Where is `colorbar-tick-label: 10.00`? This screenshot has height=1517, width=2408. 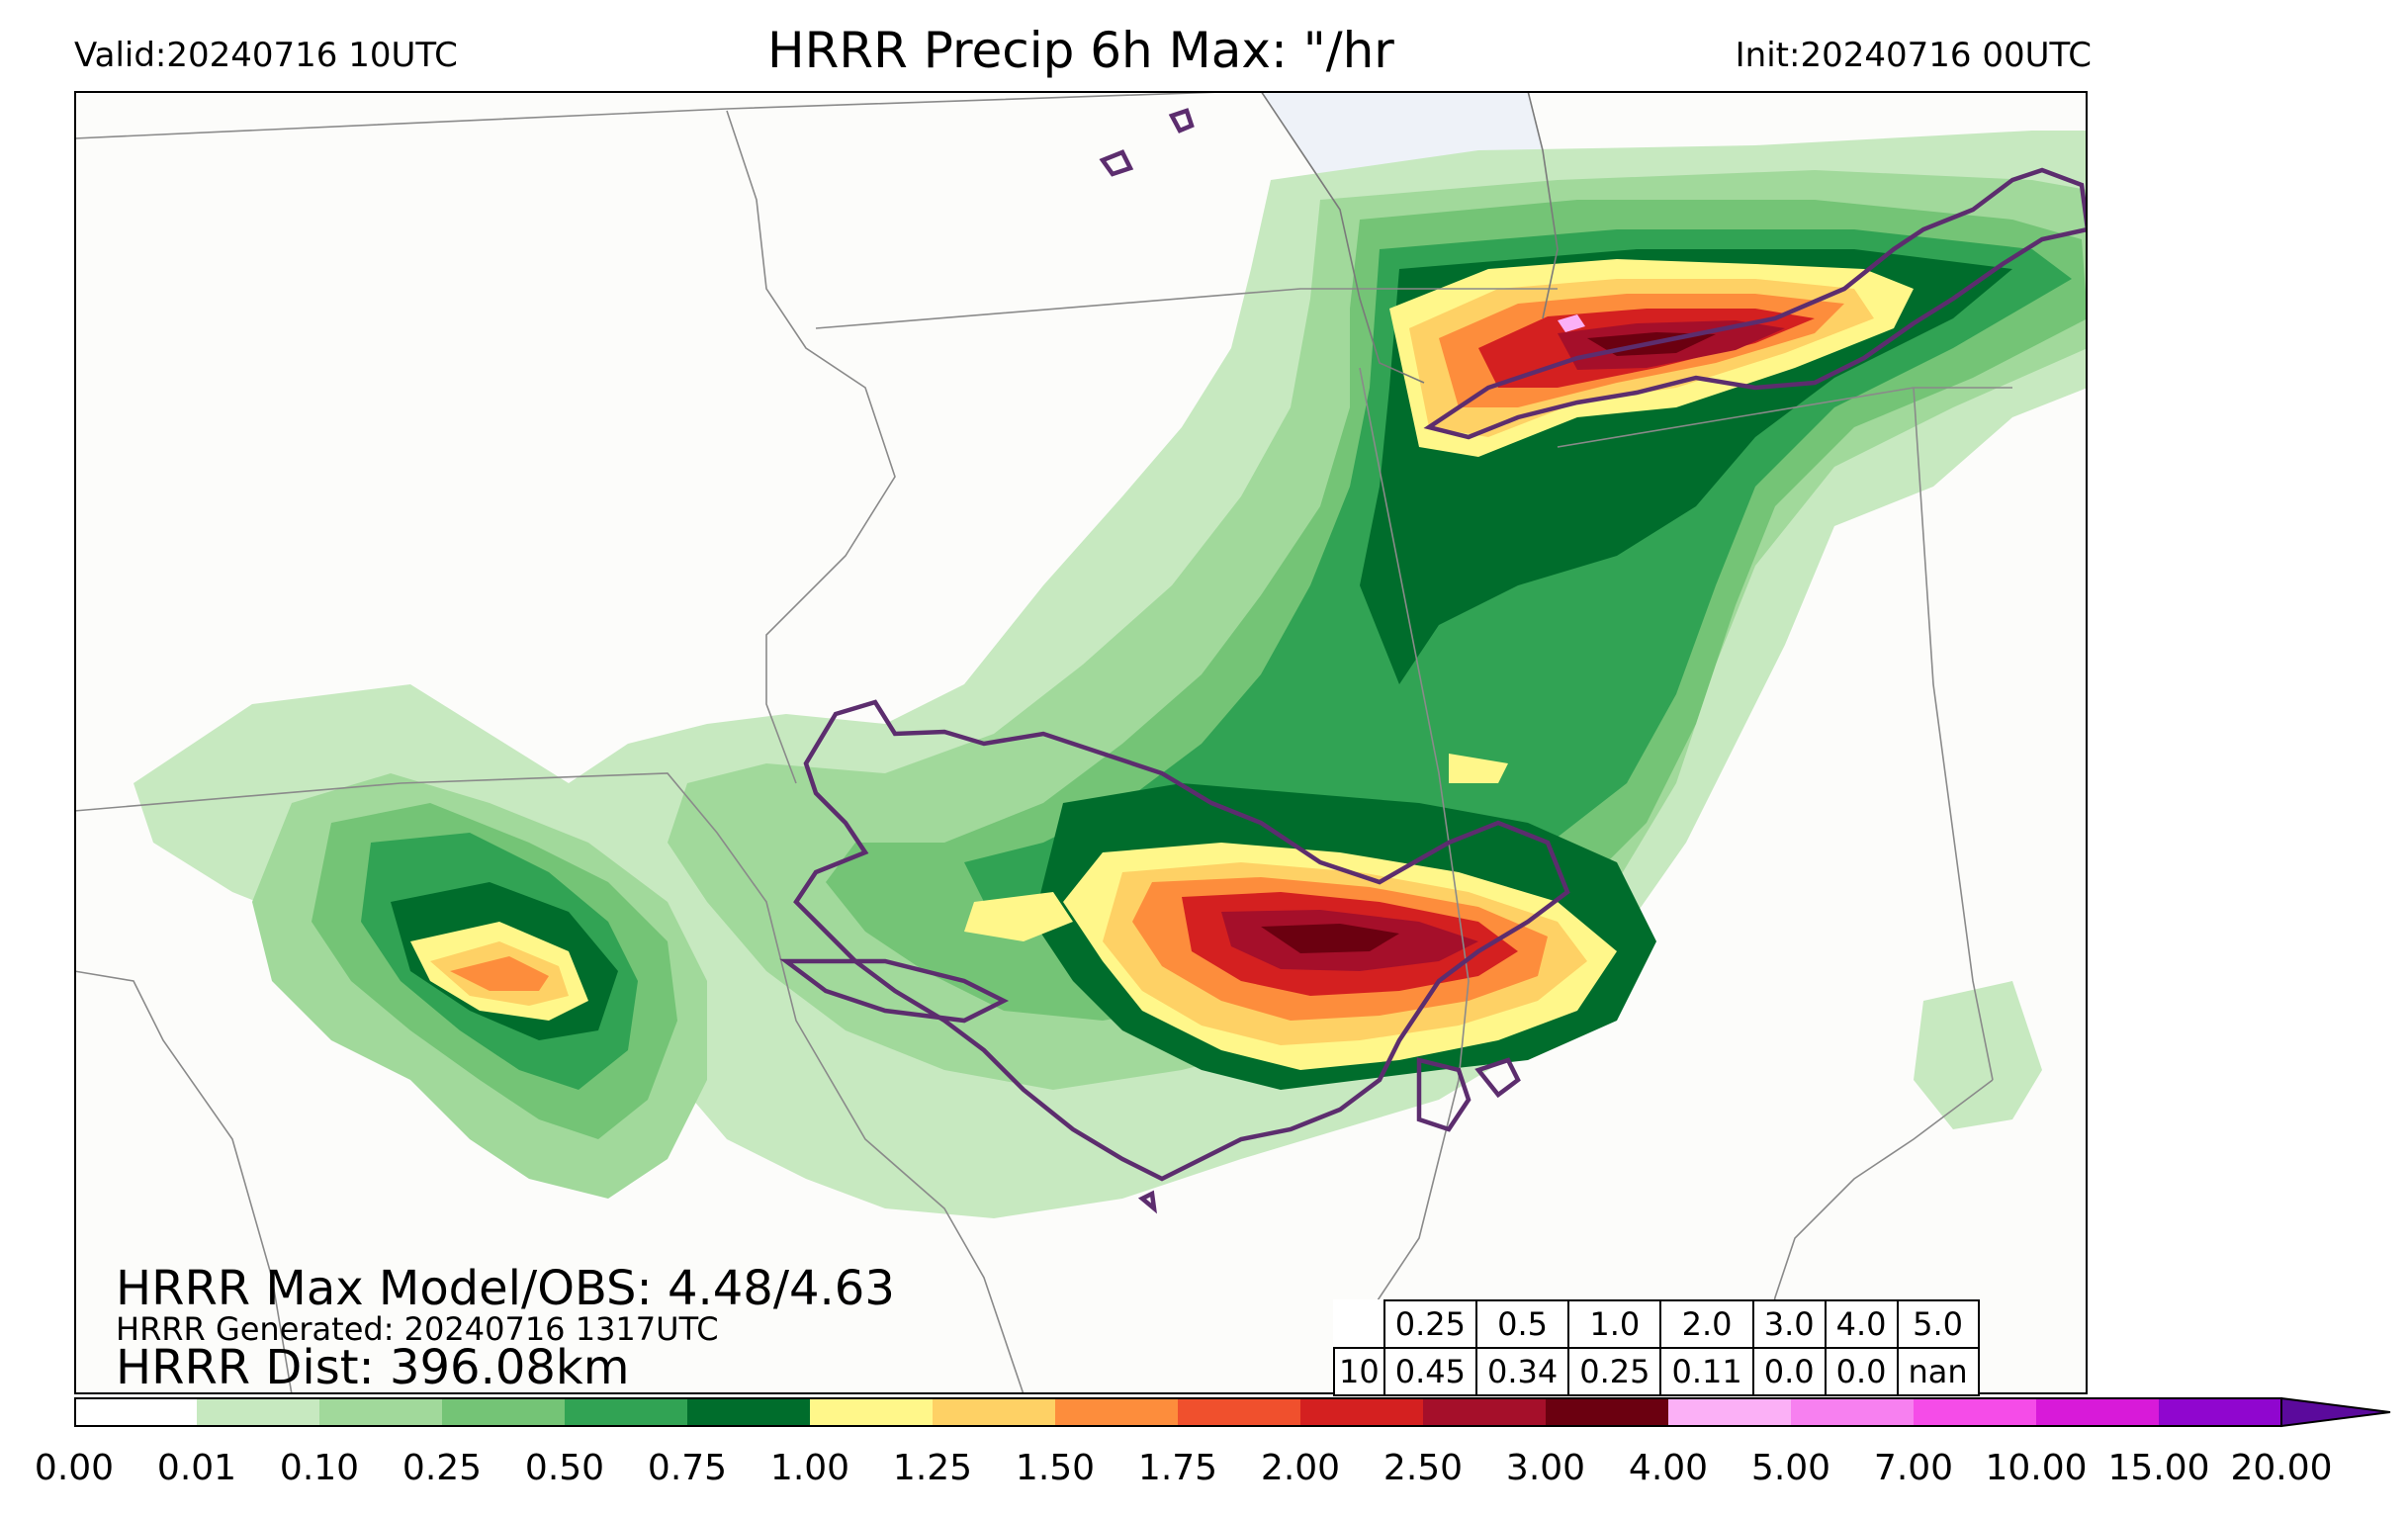 colorbar-tick-label: 10.00 is located at coordinates (2036, 1468).